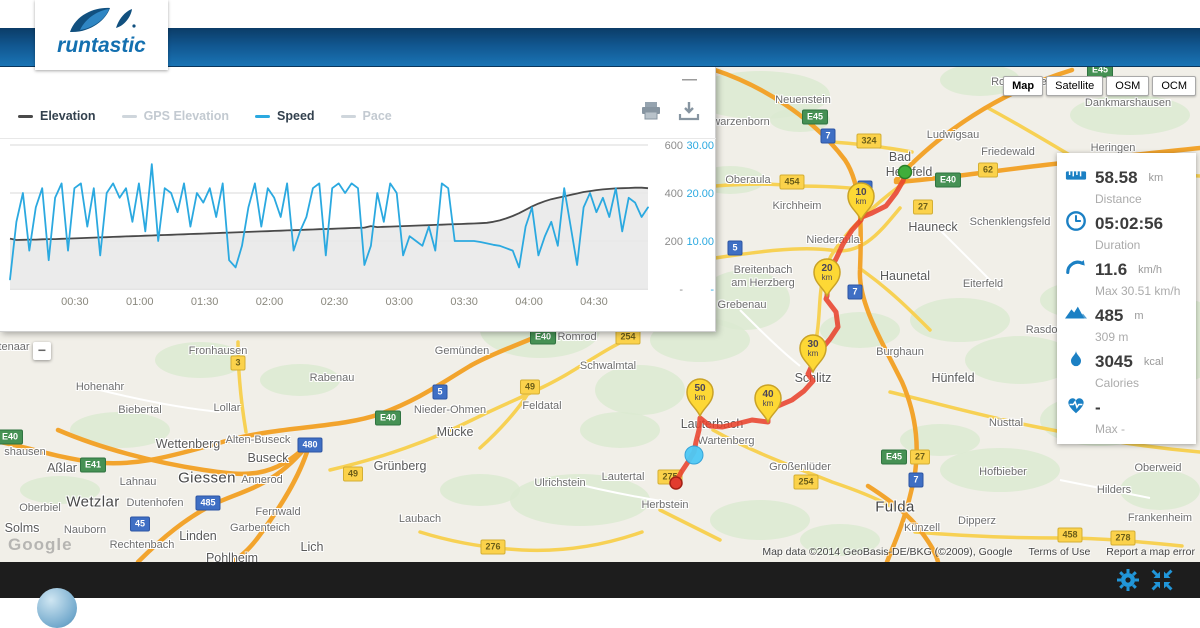 The image size is (1200, 628). Describe the element at coordinates (57, 116) in the screenshot. I see `legend-item-elevation: Elevation` at that location.